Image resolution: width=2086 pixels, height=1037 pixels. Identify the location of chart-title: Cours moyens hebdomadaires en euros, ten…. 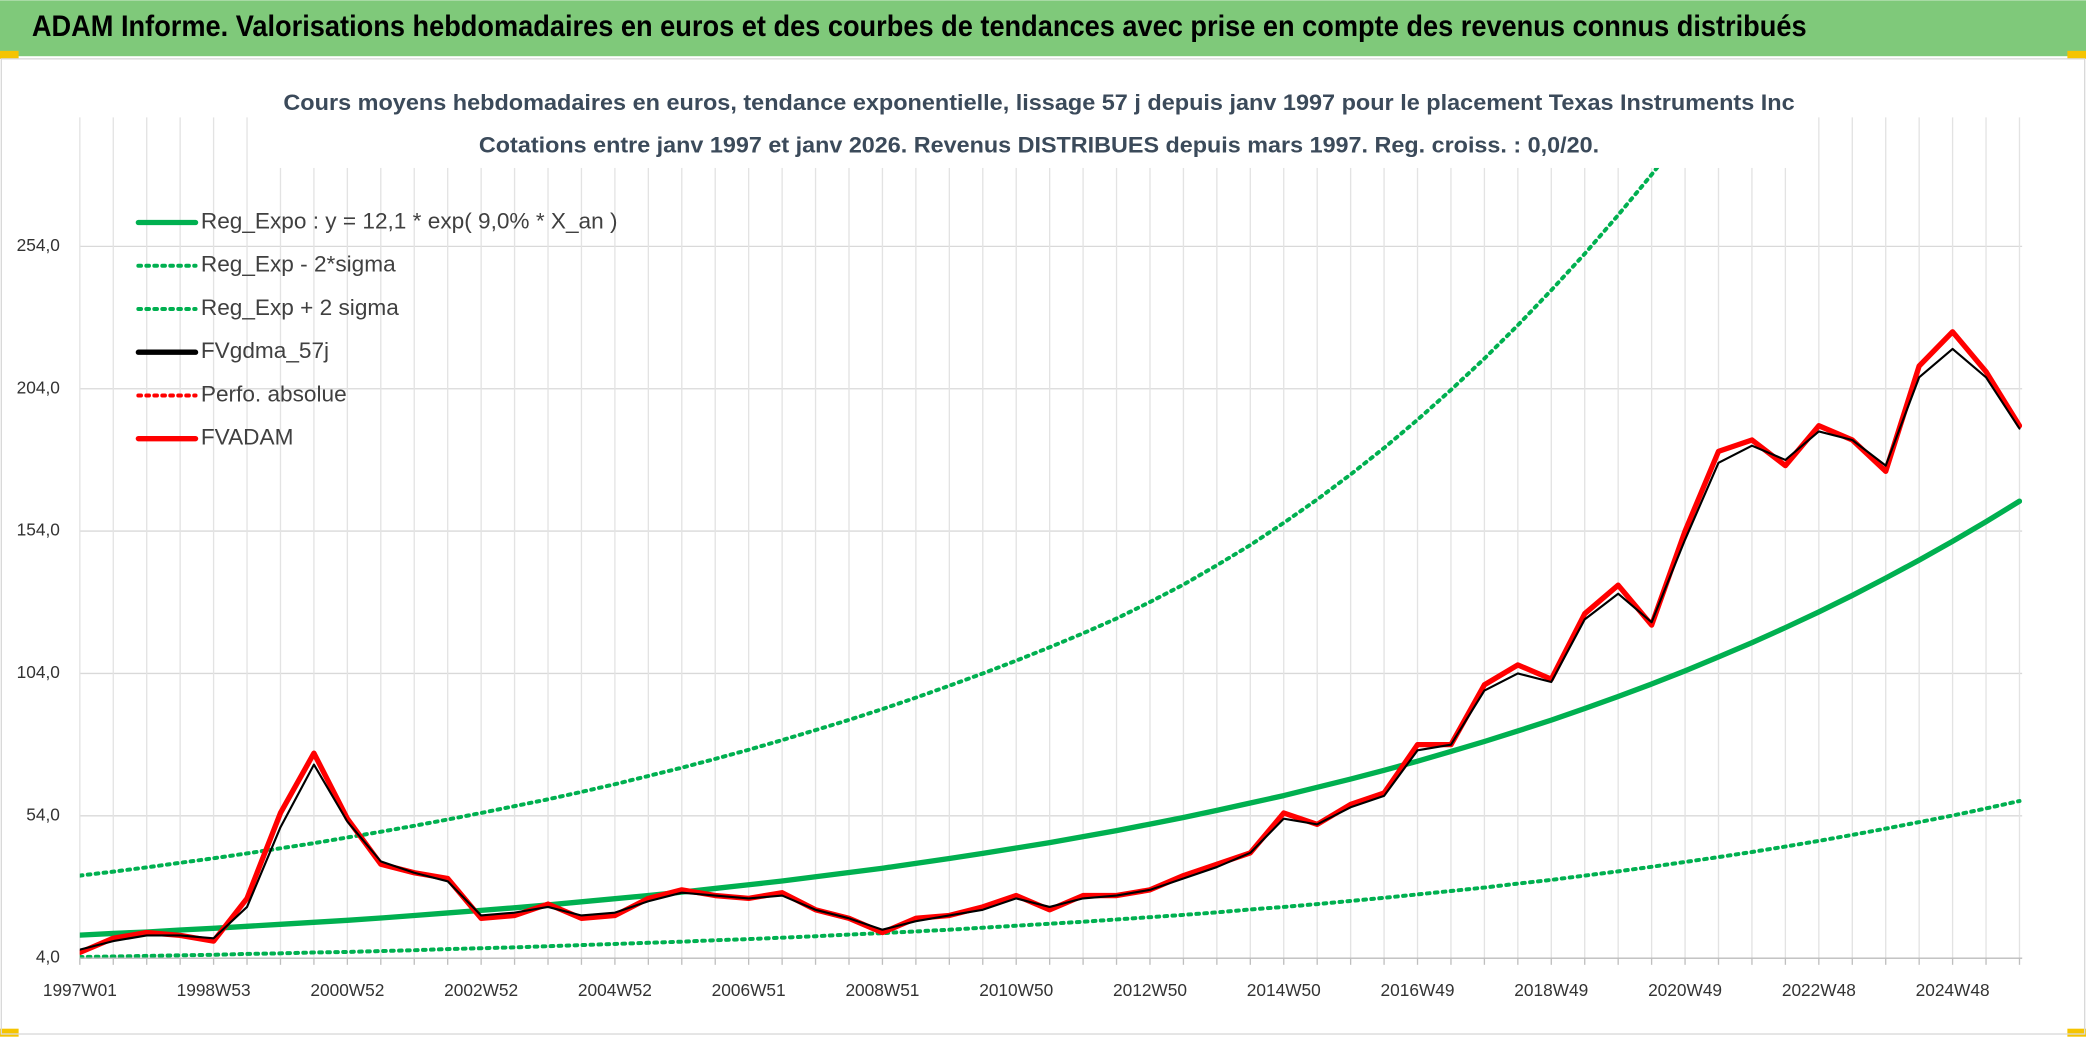
(1038, 102).